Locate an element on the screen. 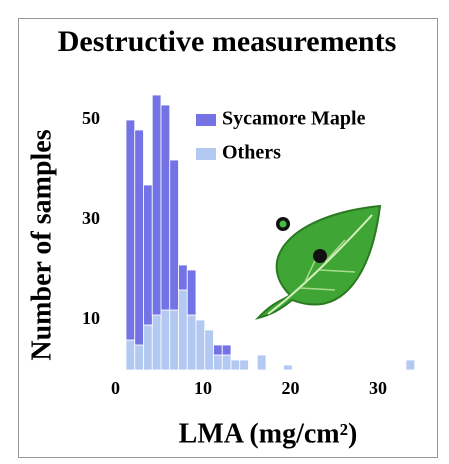 The width and height of the screenshot is (449, 464). x-tick-label: 20 is located at coordinates (291, 388).